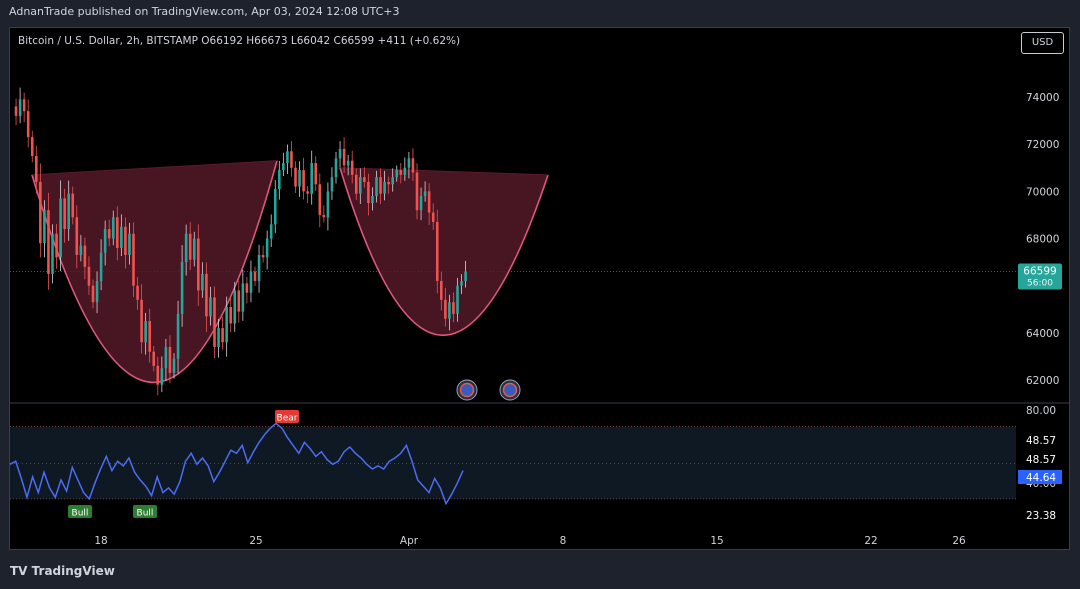 The image size is (1080, 589). Describe the element at coordinates (255, 541) in the screenshot. I see `time-tick-label: 25` at that location.